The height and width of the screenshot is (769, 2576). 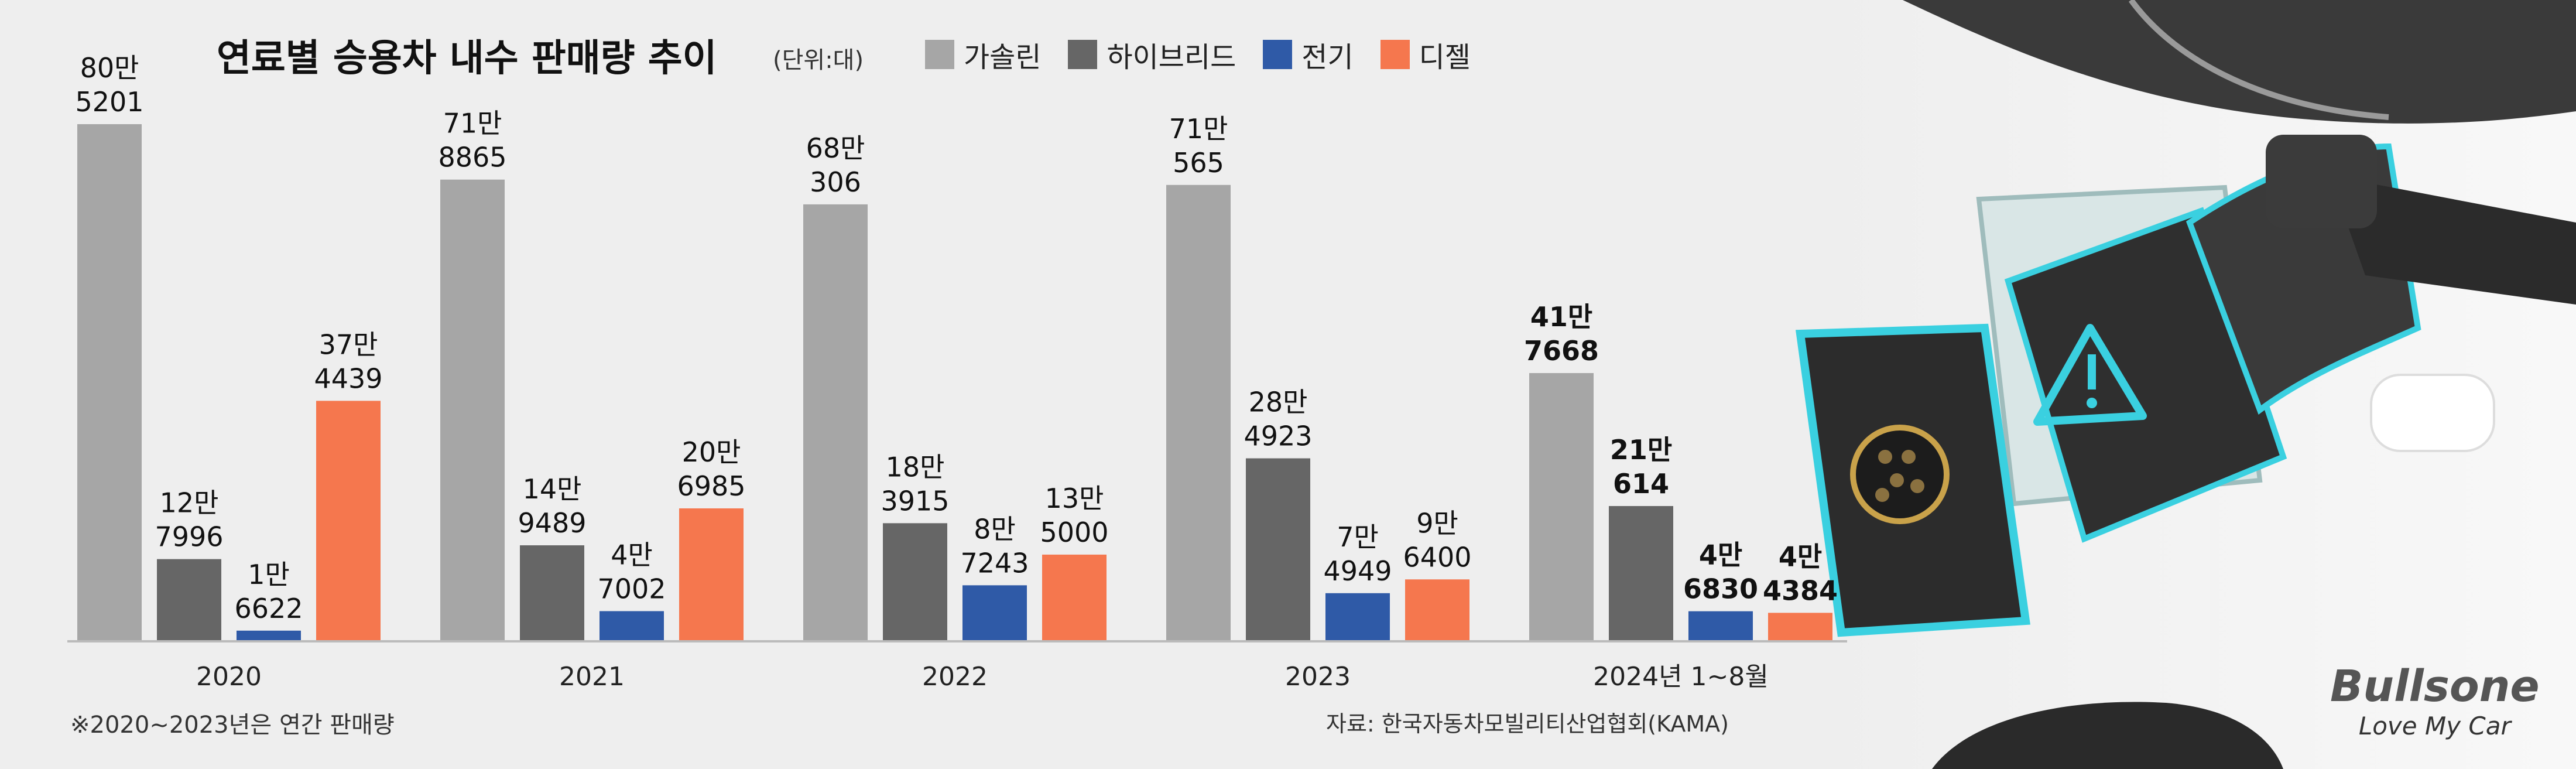 What do you see at coordinates (994, 546) in the screenshot?
I see `data-label-electric: 8만 7243` at bounding box center [994, 546].